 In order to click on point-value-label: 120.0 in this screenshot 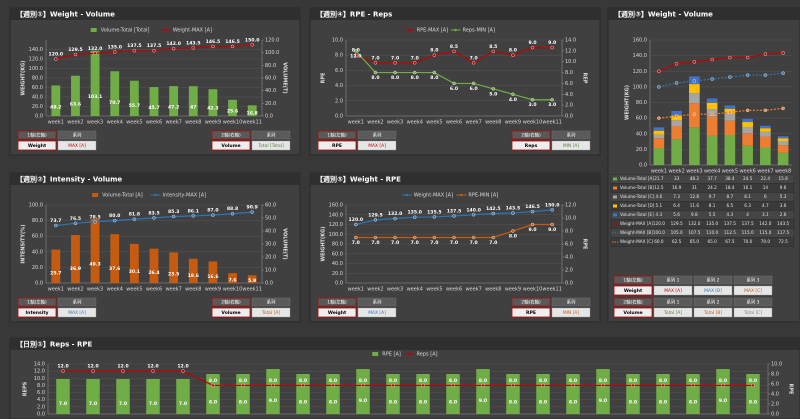, I will do `click(356, 220)`.